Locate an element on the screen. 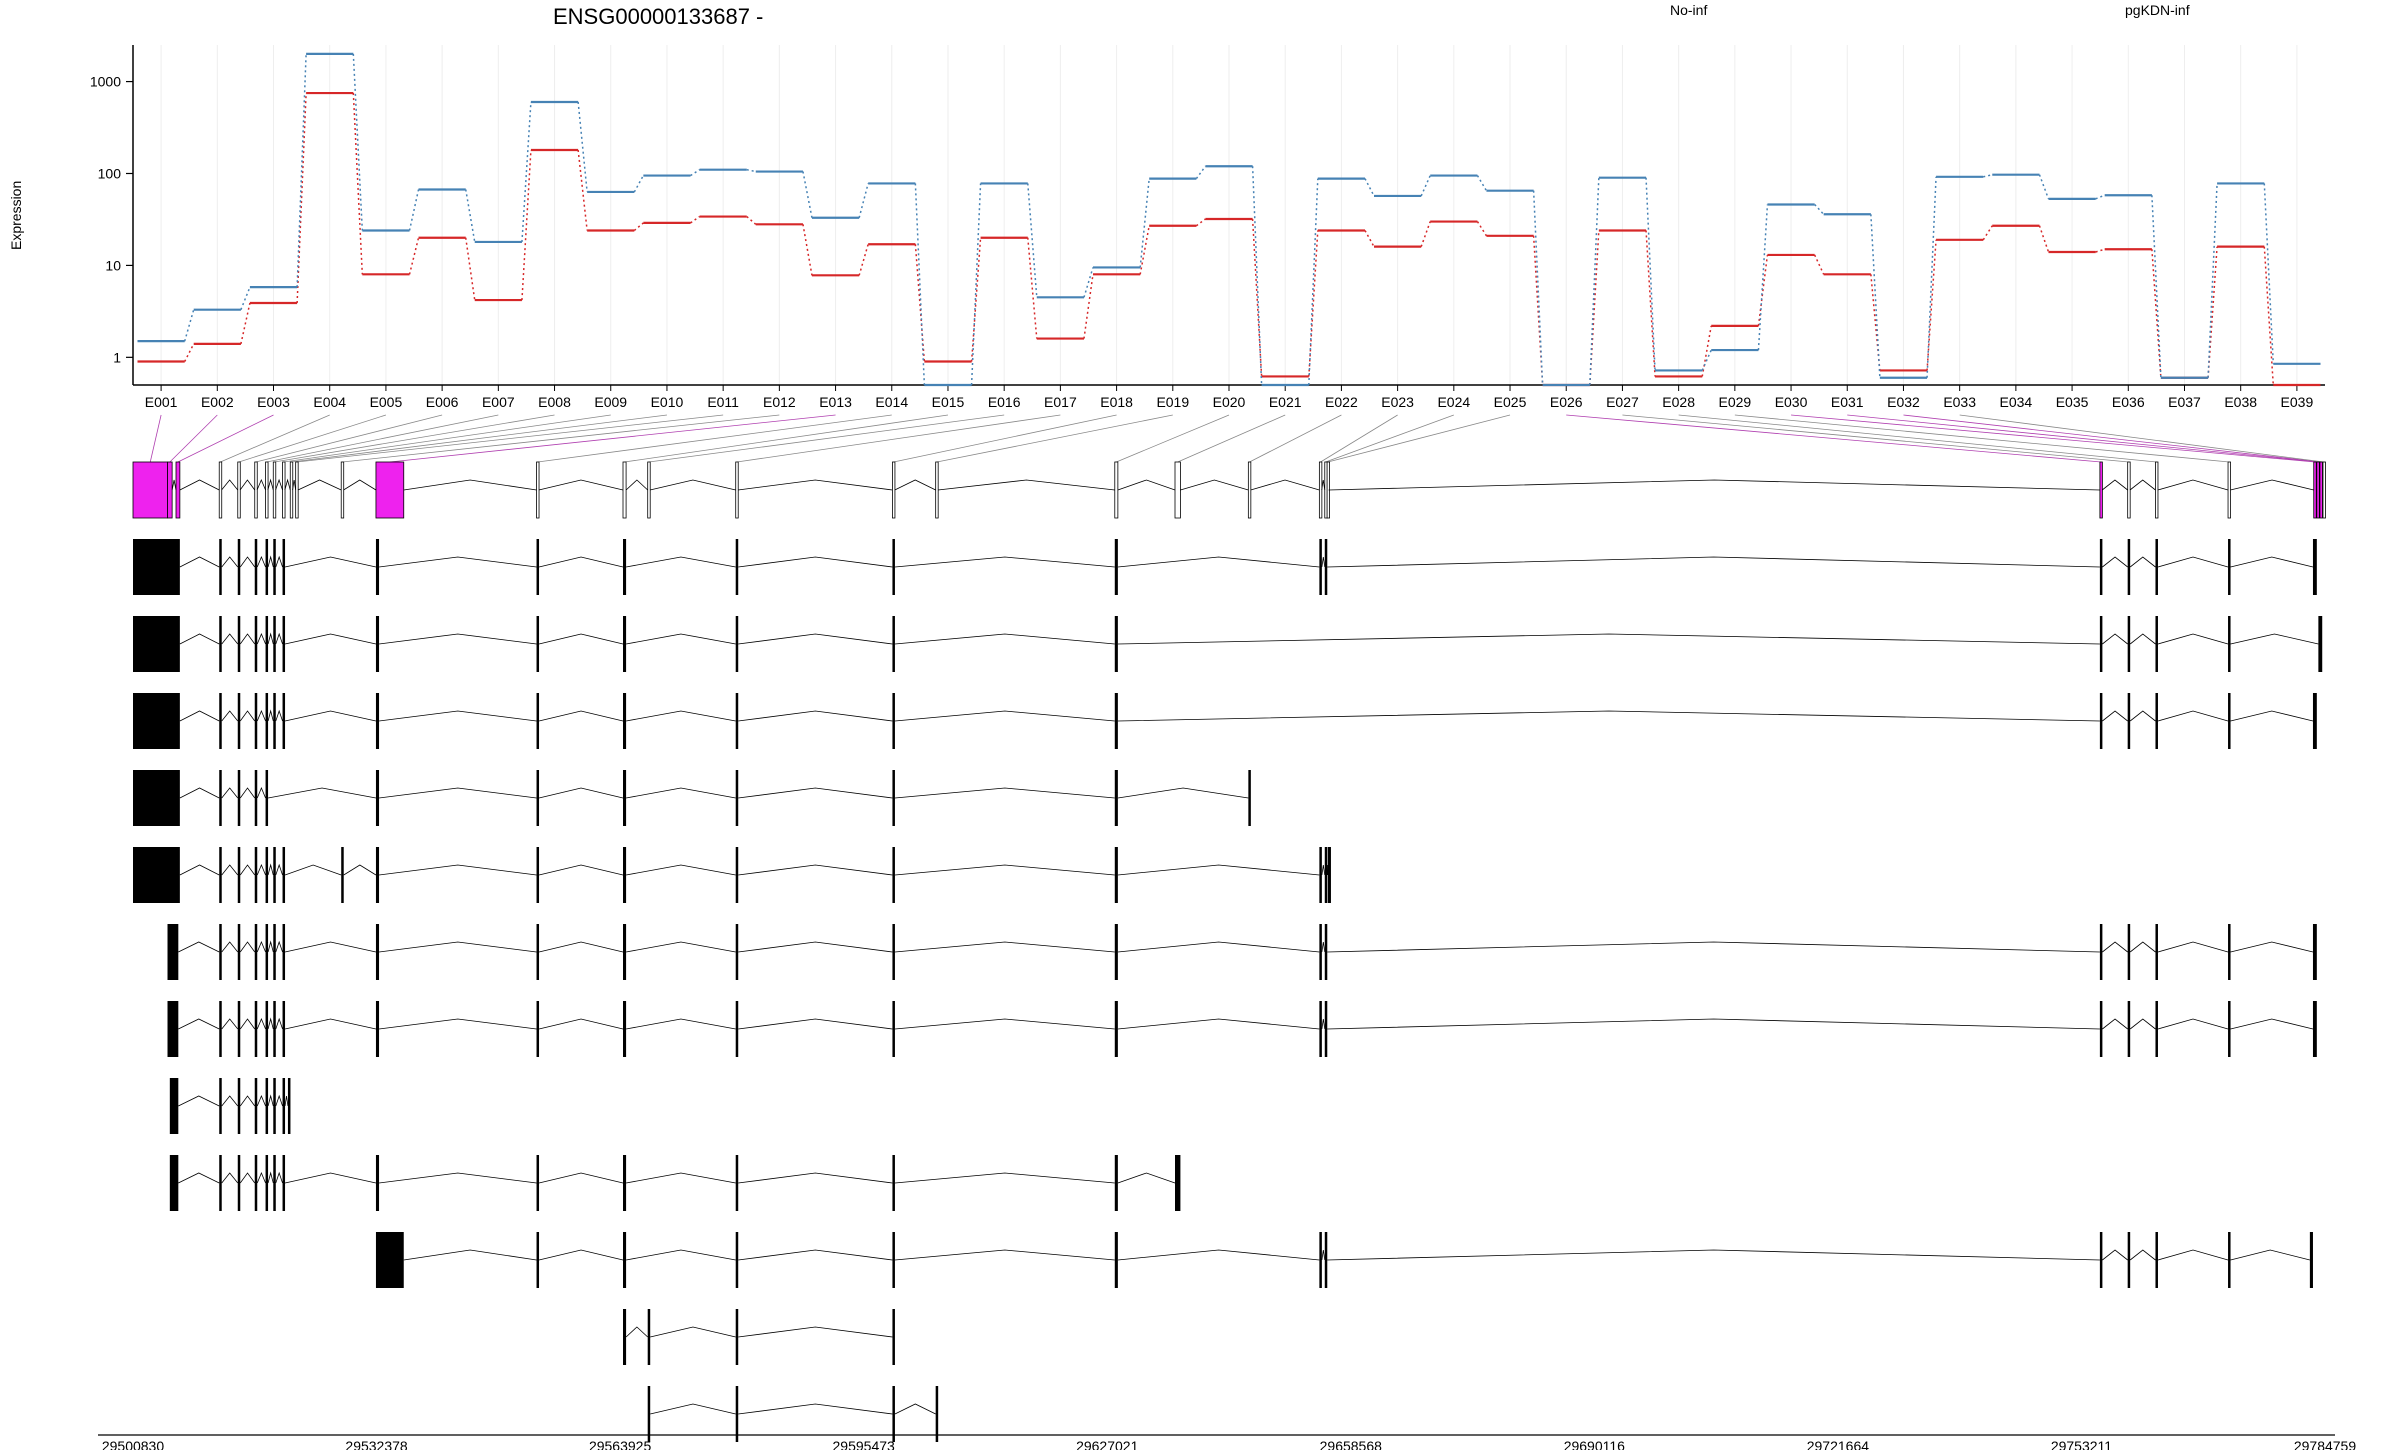 The width and height of the screenshot is (2400, 1450). x-tick-label: E034 is located at coordinates (2016, 402).